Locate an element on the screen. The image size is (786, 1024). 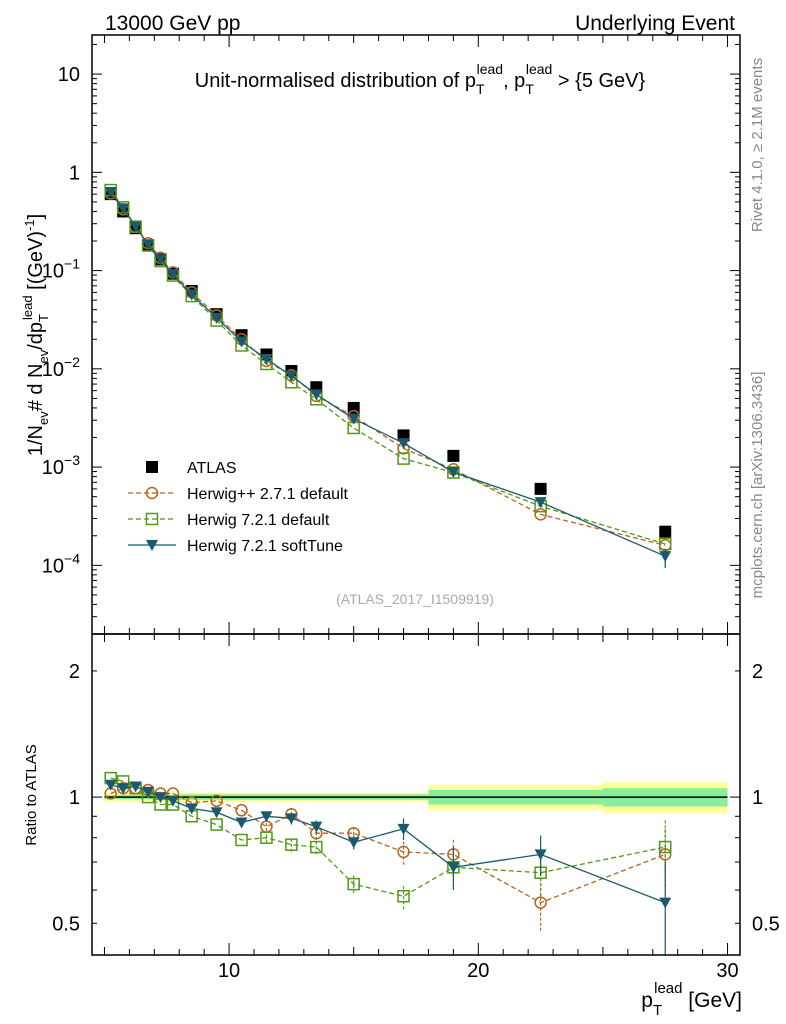
main-ytick-label: 1 is located at coordinates (74, 173).